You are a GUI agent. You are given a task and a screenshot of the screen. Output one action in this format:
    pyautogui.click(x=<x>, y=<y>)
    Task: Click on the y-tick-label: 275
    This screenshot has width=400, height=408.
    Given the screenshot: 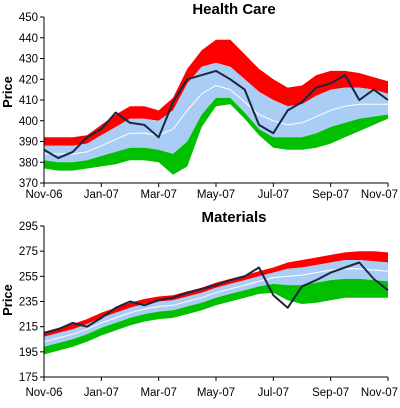 What is the action you would take?
    pyautogui.click(x=28, y=252)
    